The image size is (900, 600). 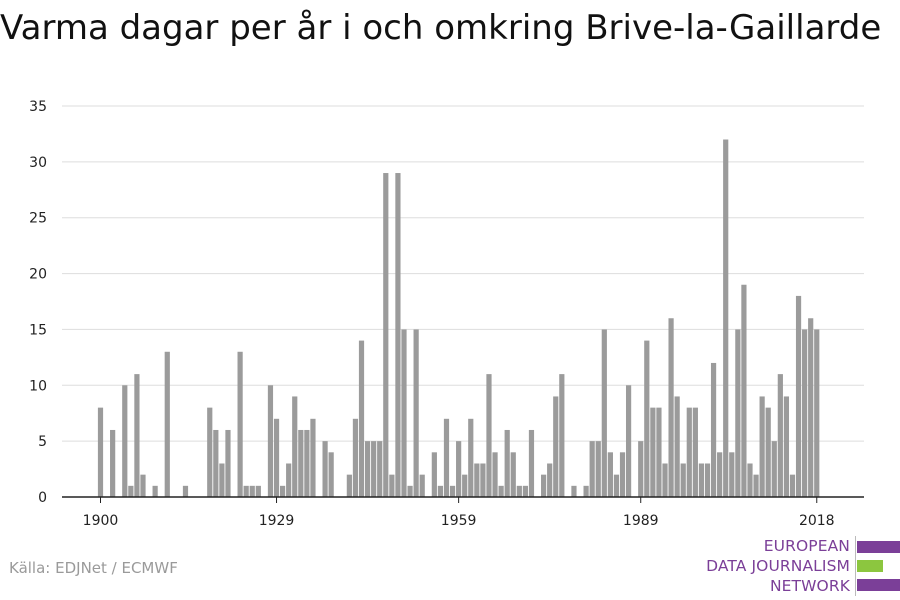 What do you see at coordinates (855, 566) in the screenshot?
I see `logo-divider` at bounding box center [855, 566].